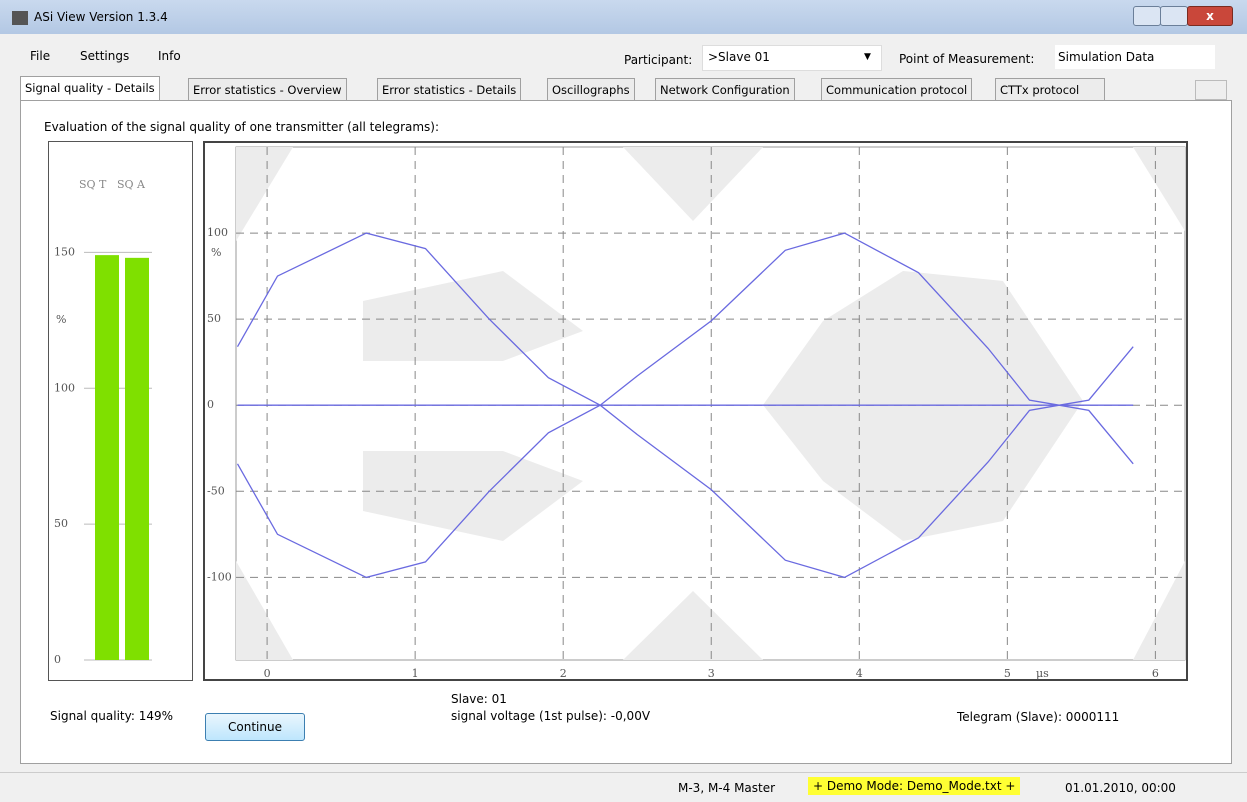 The height and width of the screenshot is (802, 1247). What do you see at coordinates (131, 184) in the screenshot?
I see `category-label: SQ A` at bounding box center [131, 184].